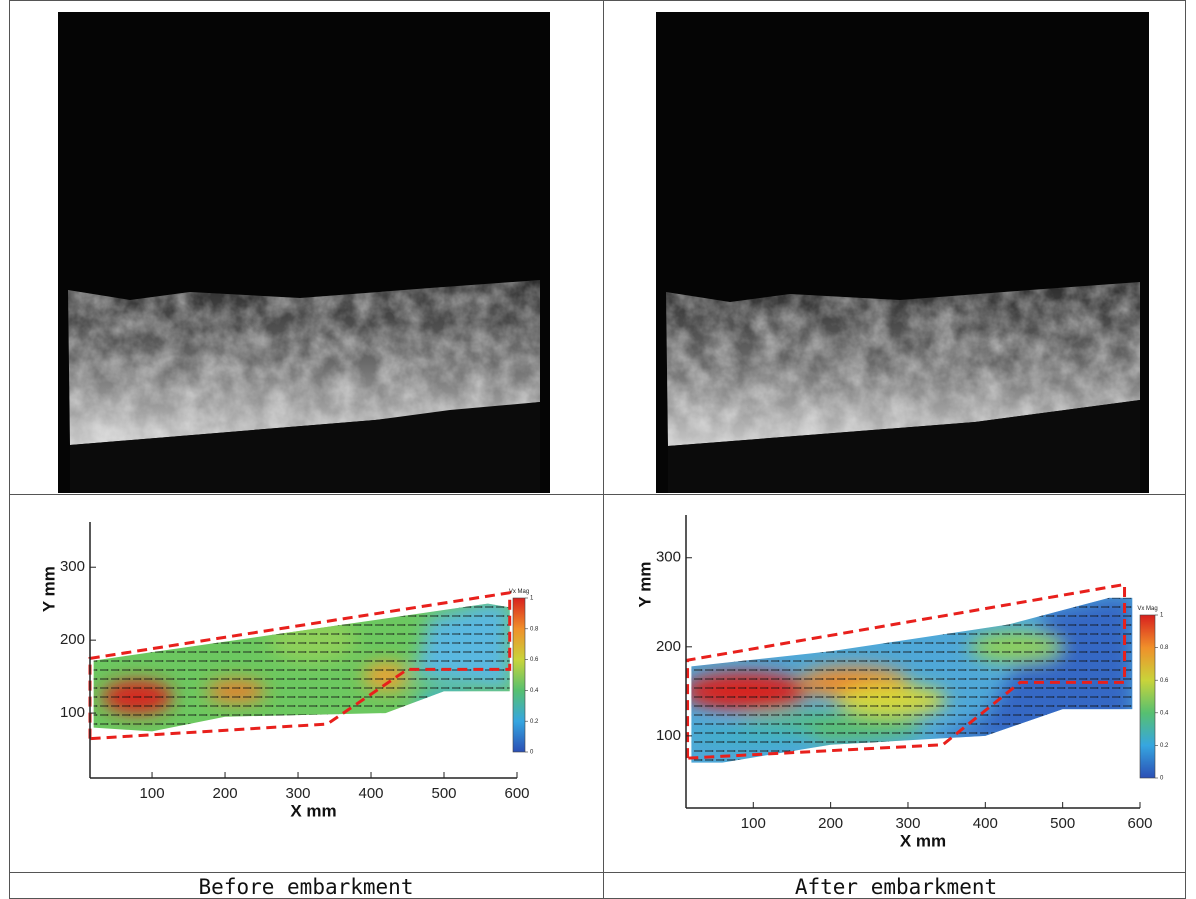  What do you see at coordinates (896, 887) in the screenshot?
I see `caption: After embarkment` at bounding box center [896, 887].